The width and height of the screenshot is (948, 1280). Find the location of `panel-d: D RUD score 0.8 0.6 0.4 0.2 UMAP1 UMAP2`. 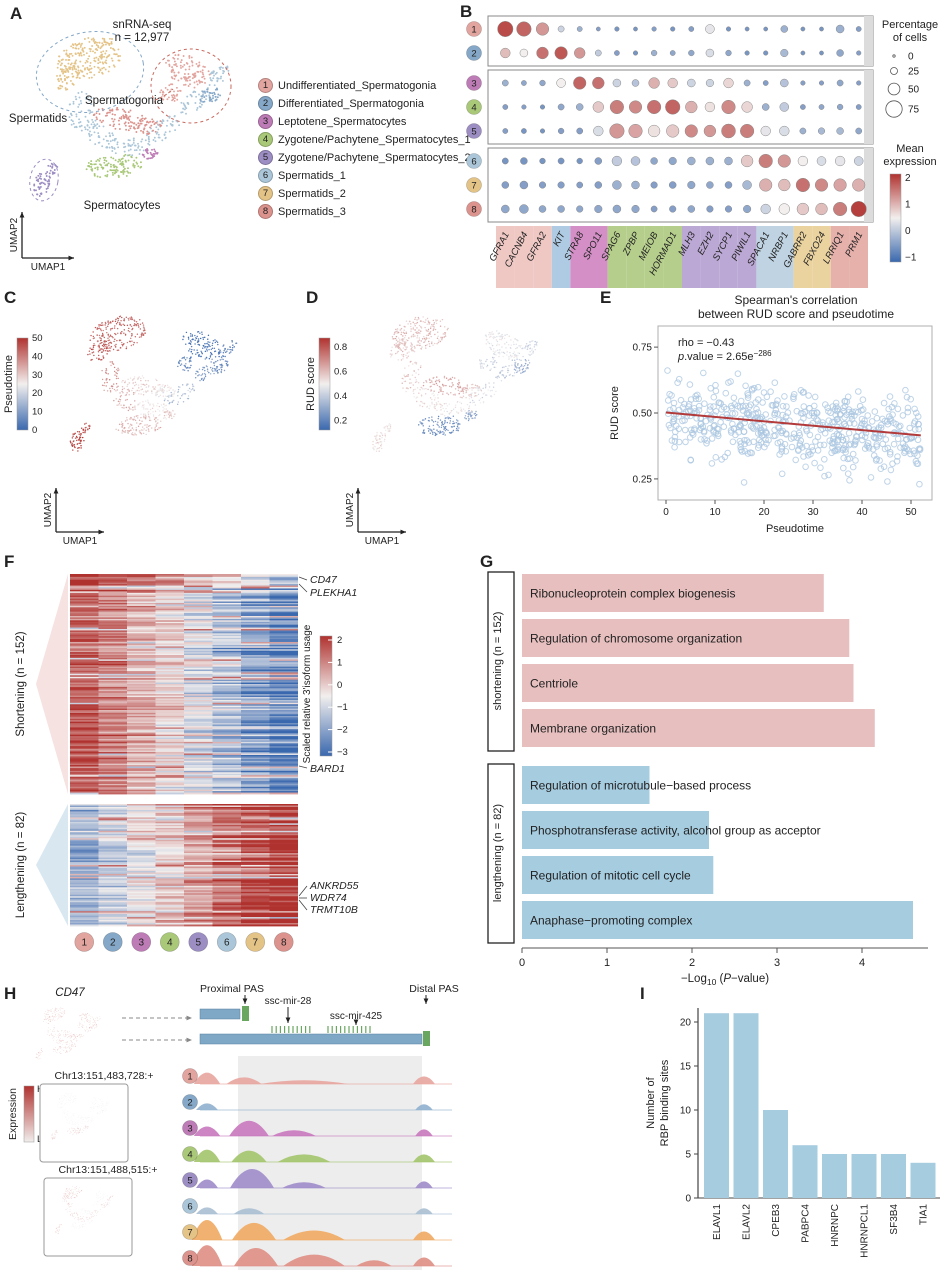

panel-d: D RUD score 0.8 0.6 0.4 0.2 UMAP1 UMAP2 is located at coordinates (453, 419).